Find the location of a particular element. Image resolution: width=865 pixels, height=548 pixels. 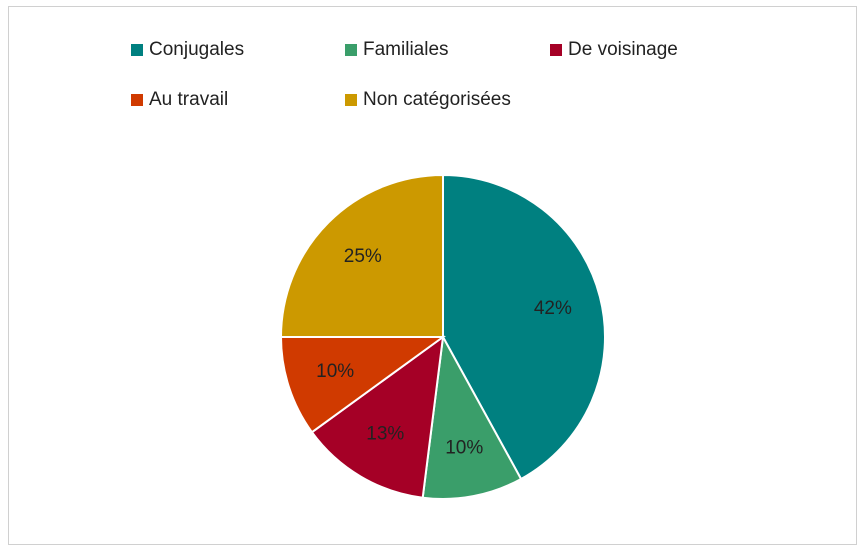

legend-label: De voisinage is located at coordinates (623, 49).